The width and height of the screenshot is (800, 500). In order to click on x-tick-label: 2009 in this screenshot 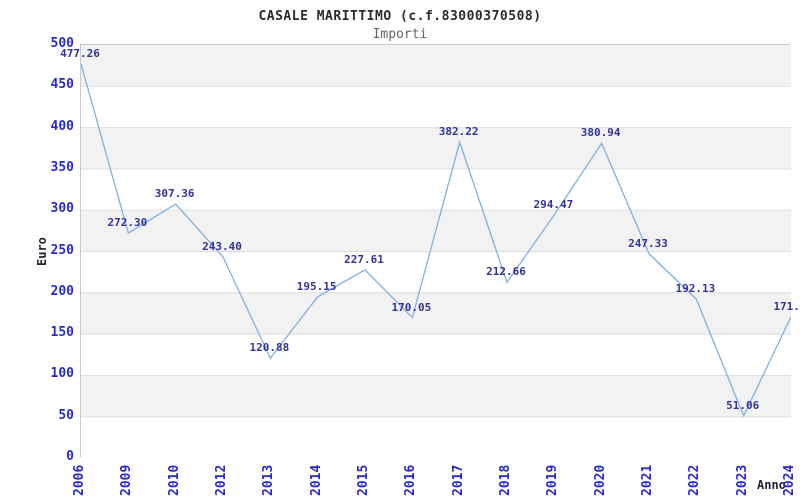, I will do `click(127, 480)`.